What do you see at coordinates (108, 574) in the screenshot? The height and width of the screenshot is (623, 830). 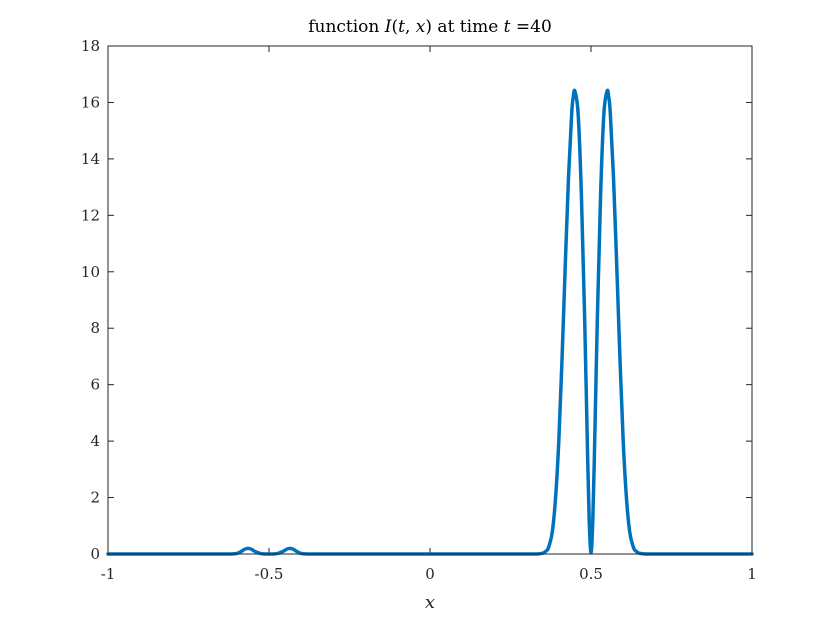 I see `x-tick-label: -1` at bounding box center [108, 574].